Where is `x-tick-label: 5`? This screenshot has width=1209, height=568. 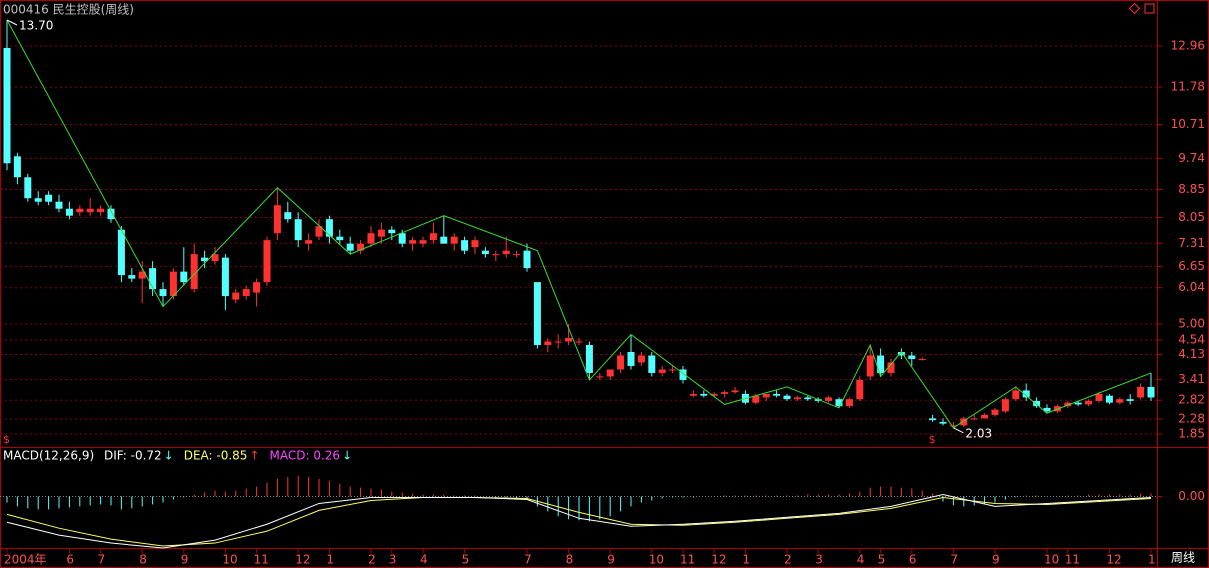
x-tick-label: 5 is located at coordinates (882, 560).